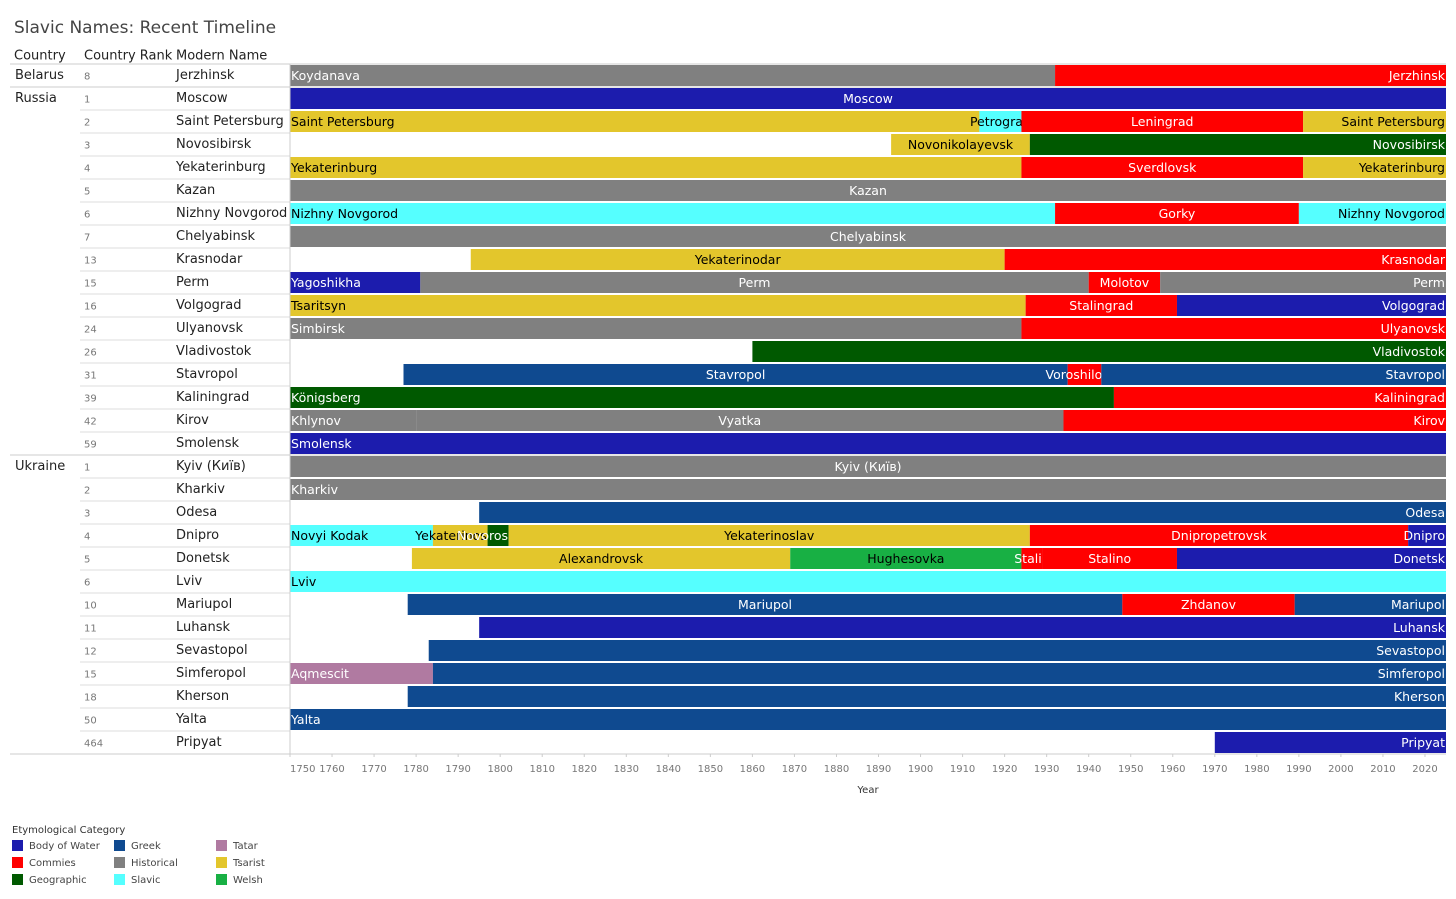 This screenshot has height=899, width=1456. Describe the element at coordinates (1382, 769) in the screenshot. I see `x-tick-label: 2010` at that location.